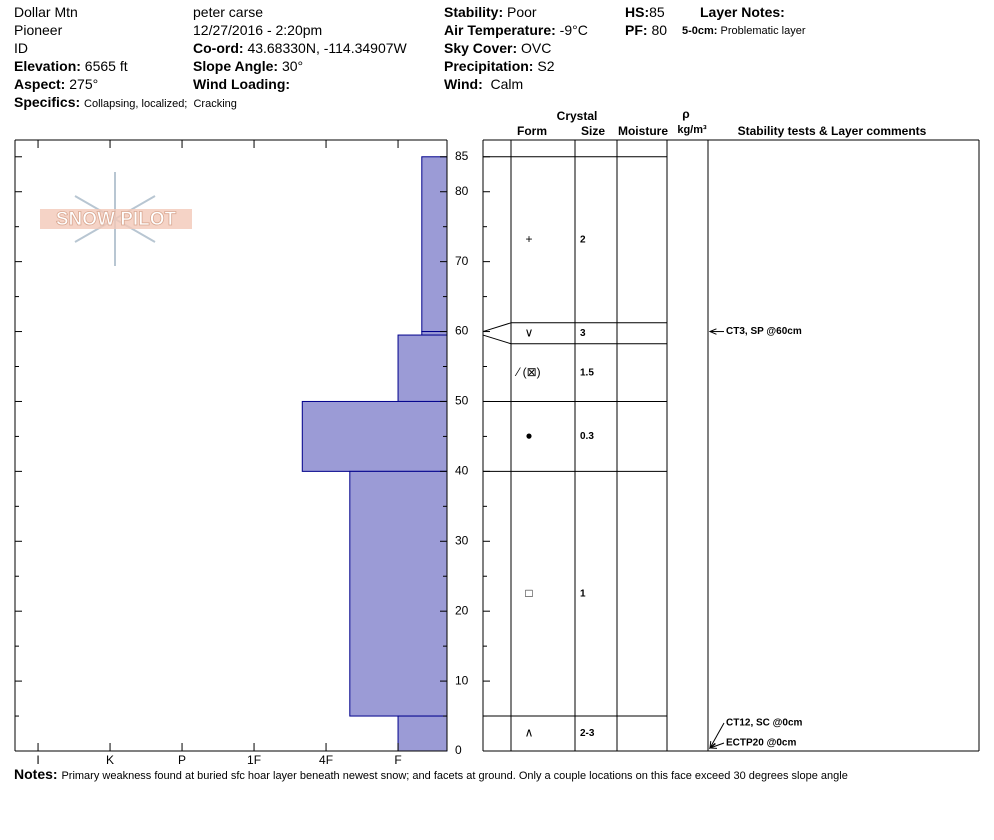  What do you see at coordinates (643, 131) in the screenshot?
I see `column-header: Moisture` at bounding box center [643, 131].